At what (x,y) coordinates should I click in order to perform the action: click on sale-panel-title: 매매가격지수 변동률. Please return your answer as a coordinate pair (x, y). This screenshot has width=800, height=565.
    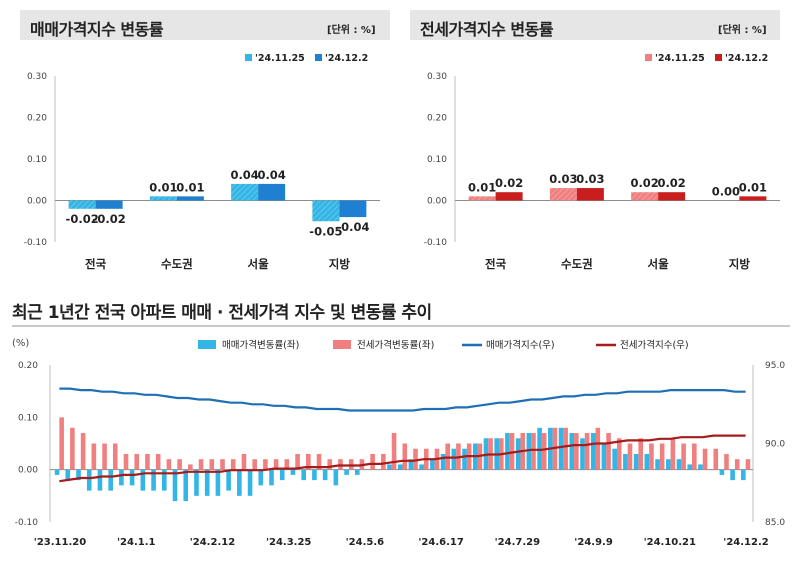
    Looking at the image, I should click on (97, 29).